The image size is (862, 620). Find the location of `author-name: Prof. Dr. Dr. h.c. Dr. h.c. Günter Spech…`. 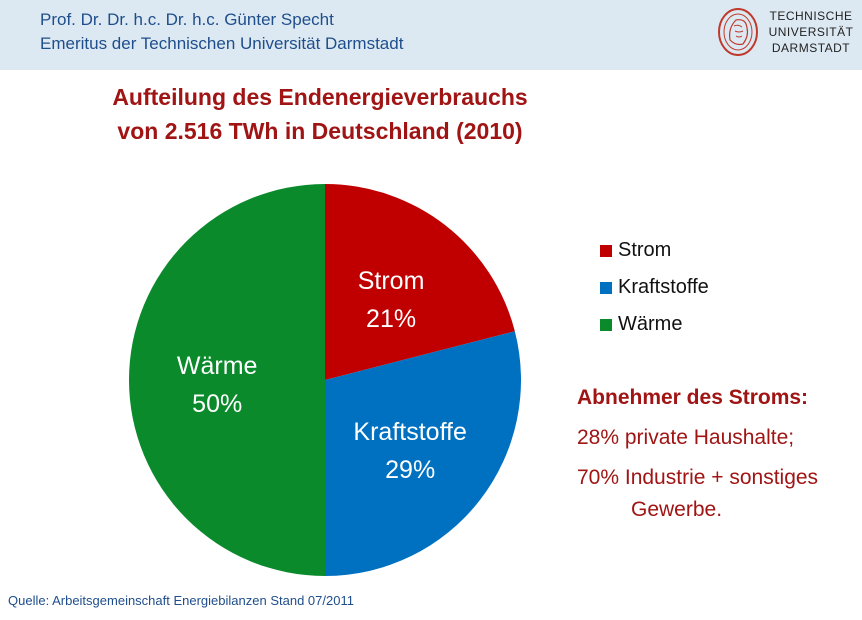

author-name: Prof. Dr. Dr. h.c. Dr. h.c. Günter Spech… is located at coordinates (187, 19).